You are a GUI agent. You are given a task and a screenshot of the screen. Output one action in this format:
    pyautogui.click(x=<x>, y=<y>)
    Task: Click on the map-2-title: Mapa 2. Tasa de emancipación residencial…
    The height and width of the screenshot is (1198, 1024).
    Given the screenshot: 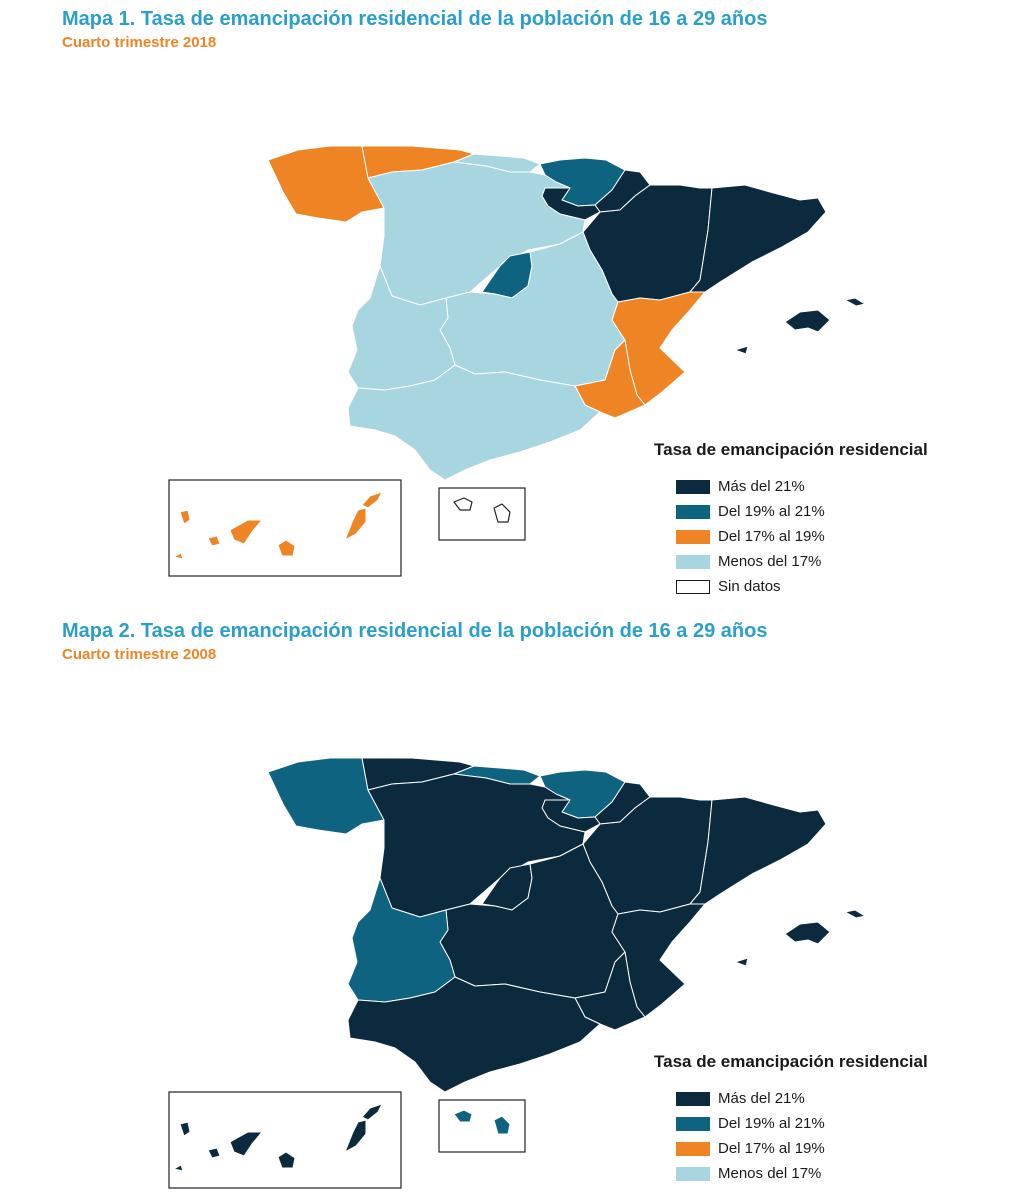 What is the action you would take?
    pyautogui.click(x=415, y=631)
    